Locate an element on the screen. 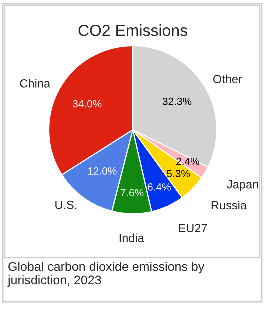 The height and width of the screenshot is (310, 266). slice-label: Japan is located at coordinates (242, 186).